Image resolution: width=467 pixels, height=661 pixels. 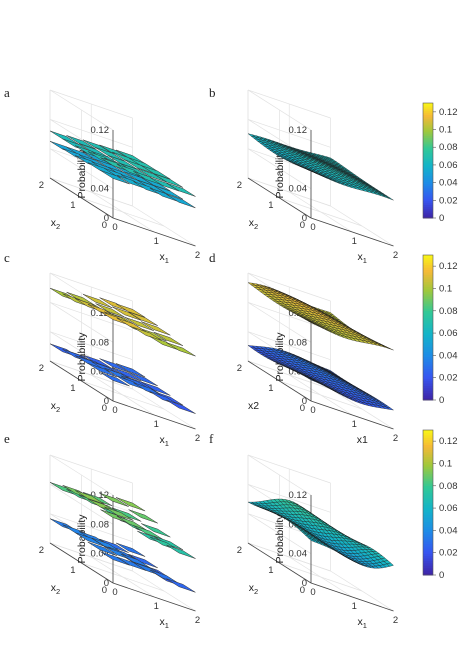 What do you see at coordinates (448, 311) in the screenshot?
I see `colorbar-tick-label: 0.08` at bounding box center [448, 311].